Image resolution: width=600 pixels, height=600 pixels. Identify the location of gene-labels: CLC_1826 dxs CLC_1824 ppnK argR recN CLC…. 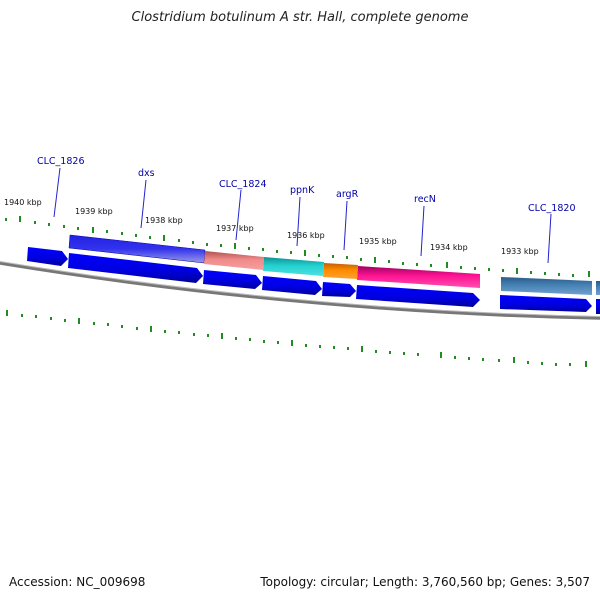
(306, 185).